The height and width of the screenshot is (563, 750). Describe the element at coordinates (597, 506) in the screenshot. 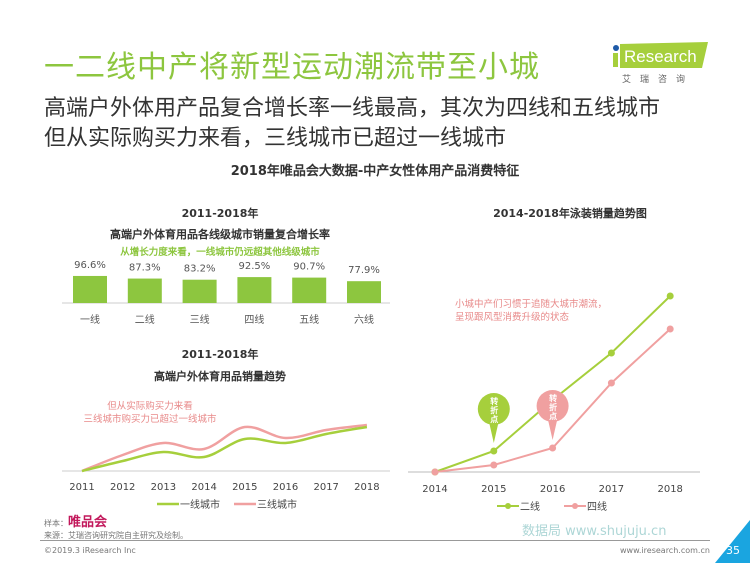

I see `legend-label: 四线` at that location.